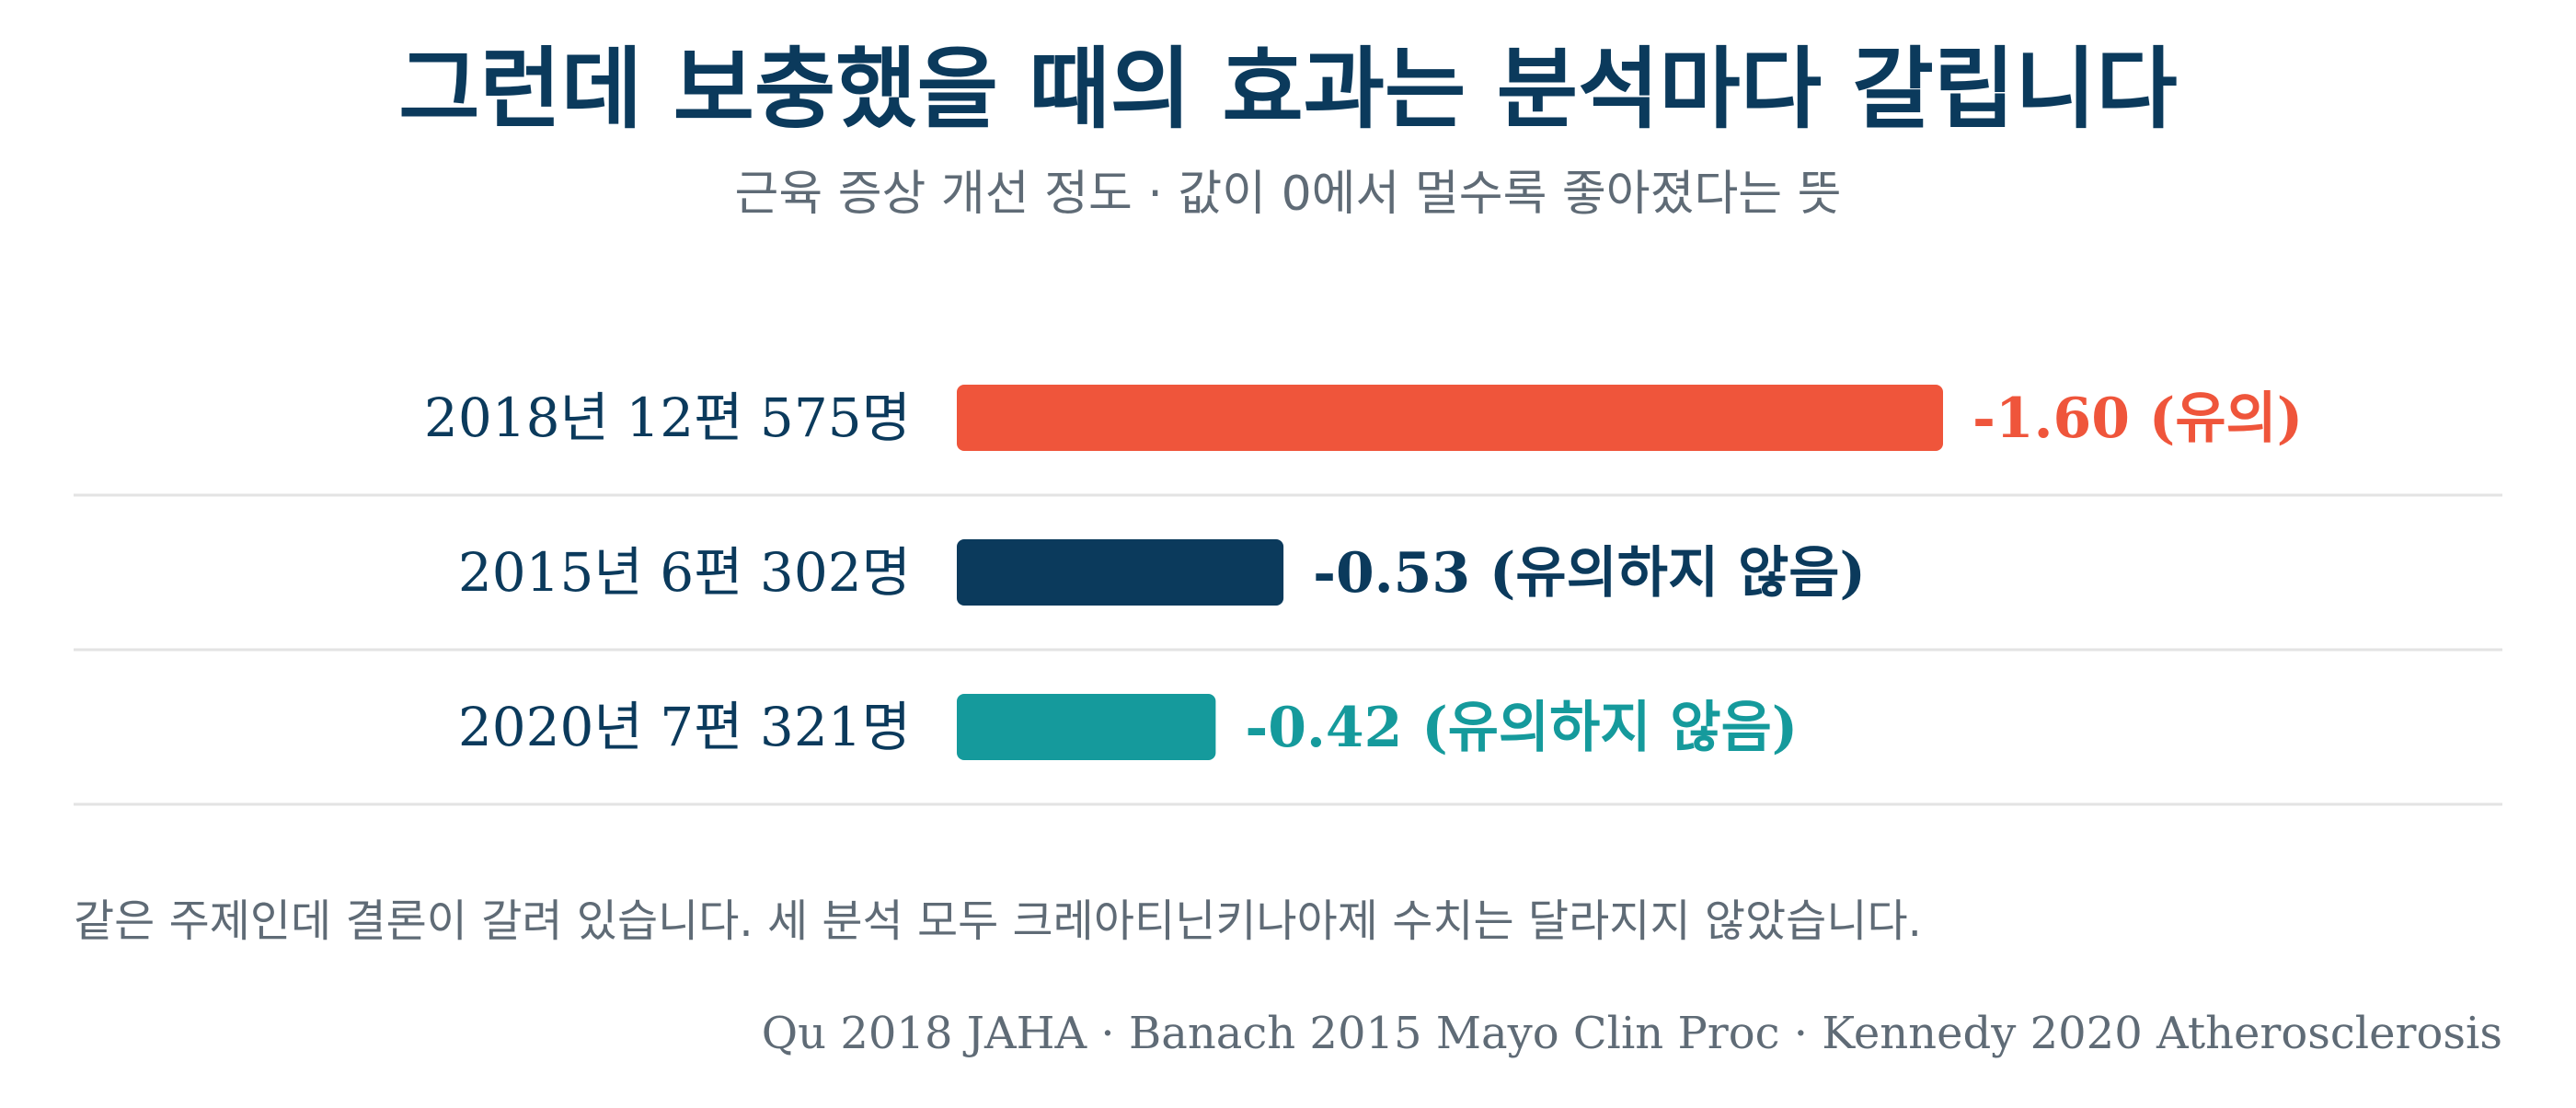 The height and width of the screenshot is (1108, 2576). Describe the element at coordinates (684, 727) in the screenshot. I see `category-label: 2020년 7편 321명` at that location.